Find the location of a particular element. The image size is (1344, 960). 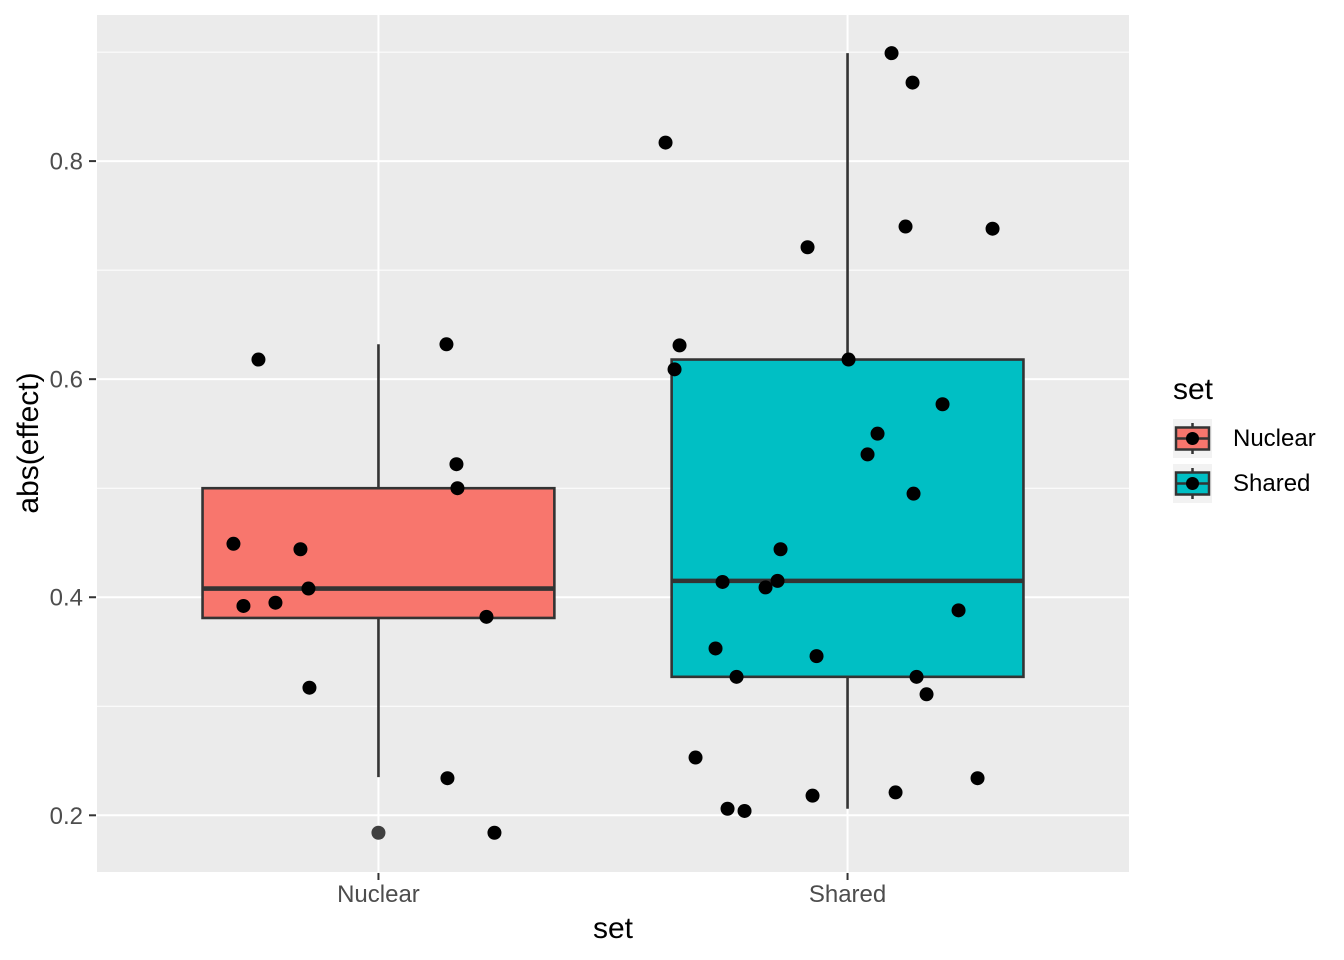

legend-key-boxplot-glyph-nuclear is located at coordinates (1192, 438).